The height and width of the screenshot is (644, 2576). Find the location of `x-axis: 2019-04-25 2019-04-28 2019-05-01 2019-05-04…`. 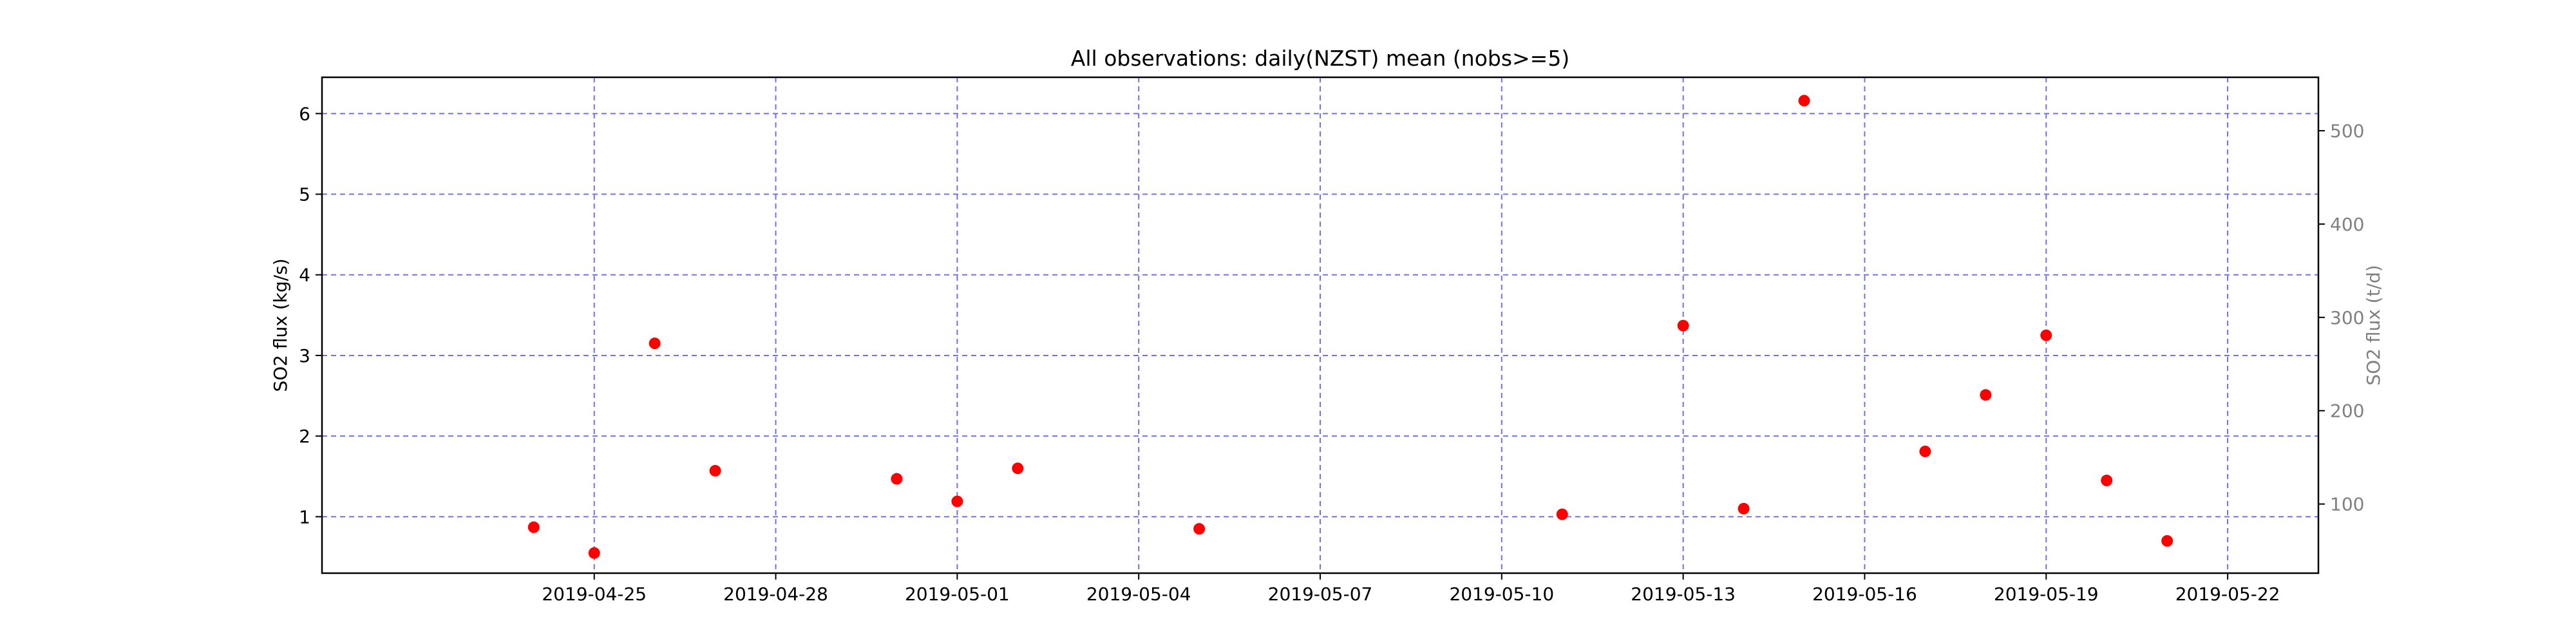

x-axis: 2019-04-25 2019-04-28 2019-05-01 2019-05-04… is located at coordinates (1411, 589).